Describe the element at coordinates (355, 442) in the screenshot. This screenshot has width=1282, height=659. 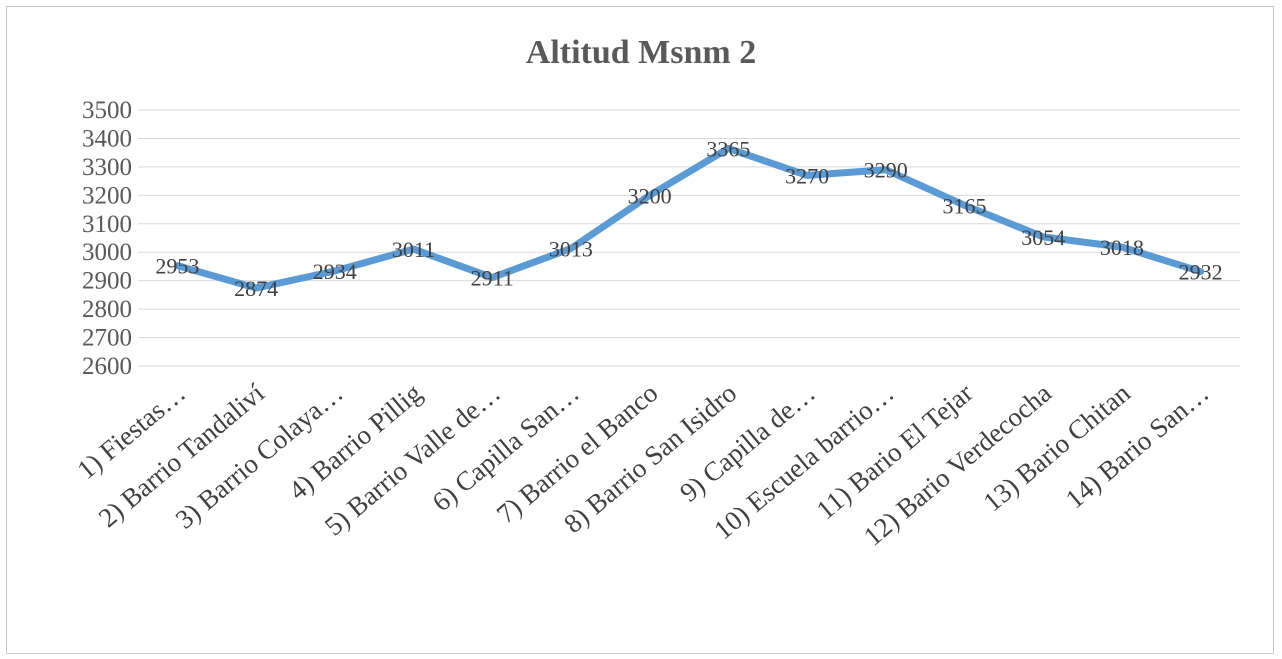
I see `x-category-label: 4) Barrio Pillig` at that location.